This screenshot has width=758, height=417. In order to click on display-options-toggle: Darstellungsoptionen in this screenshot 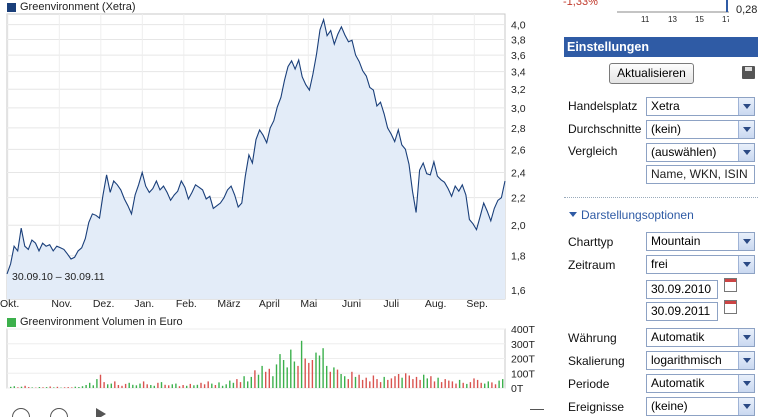, I will do `click(631, 215)`.